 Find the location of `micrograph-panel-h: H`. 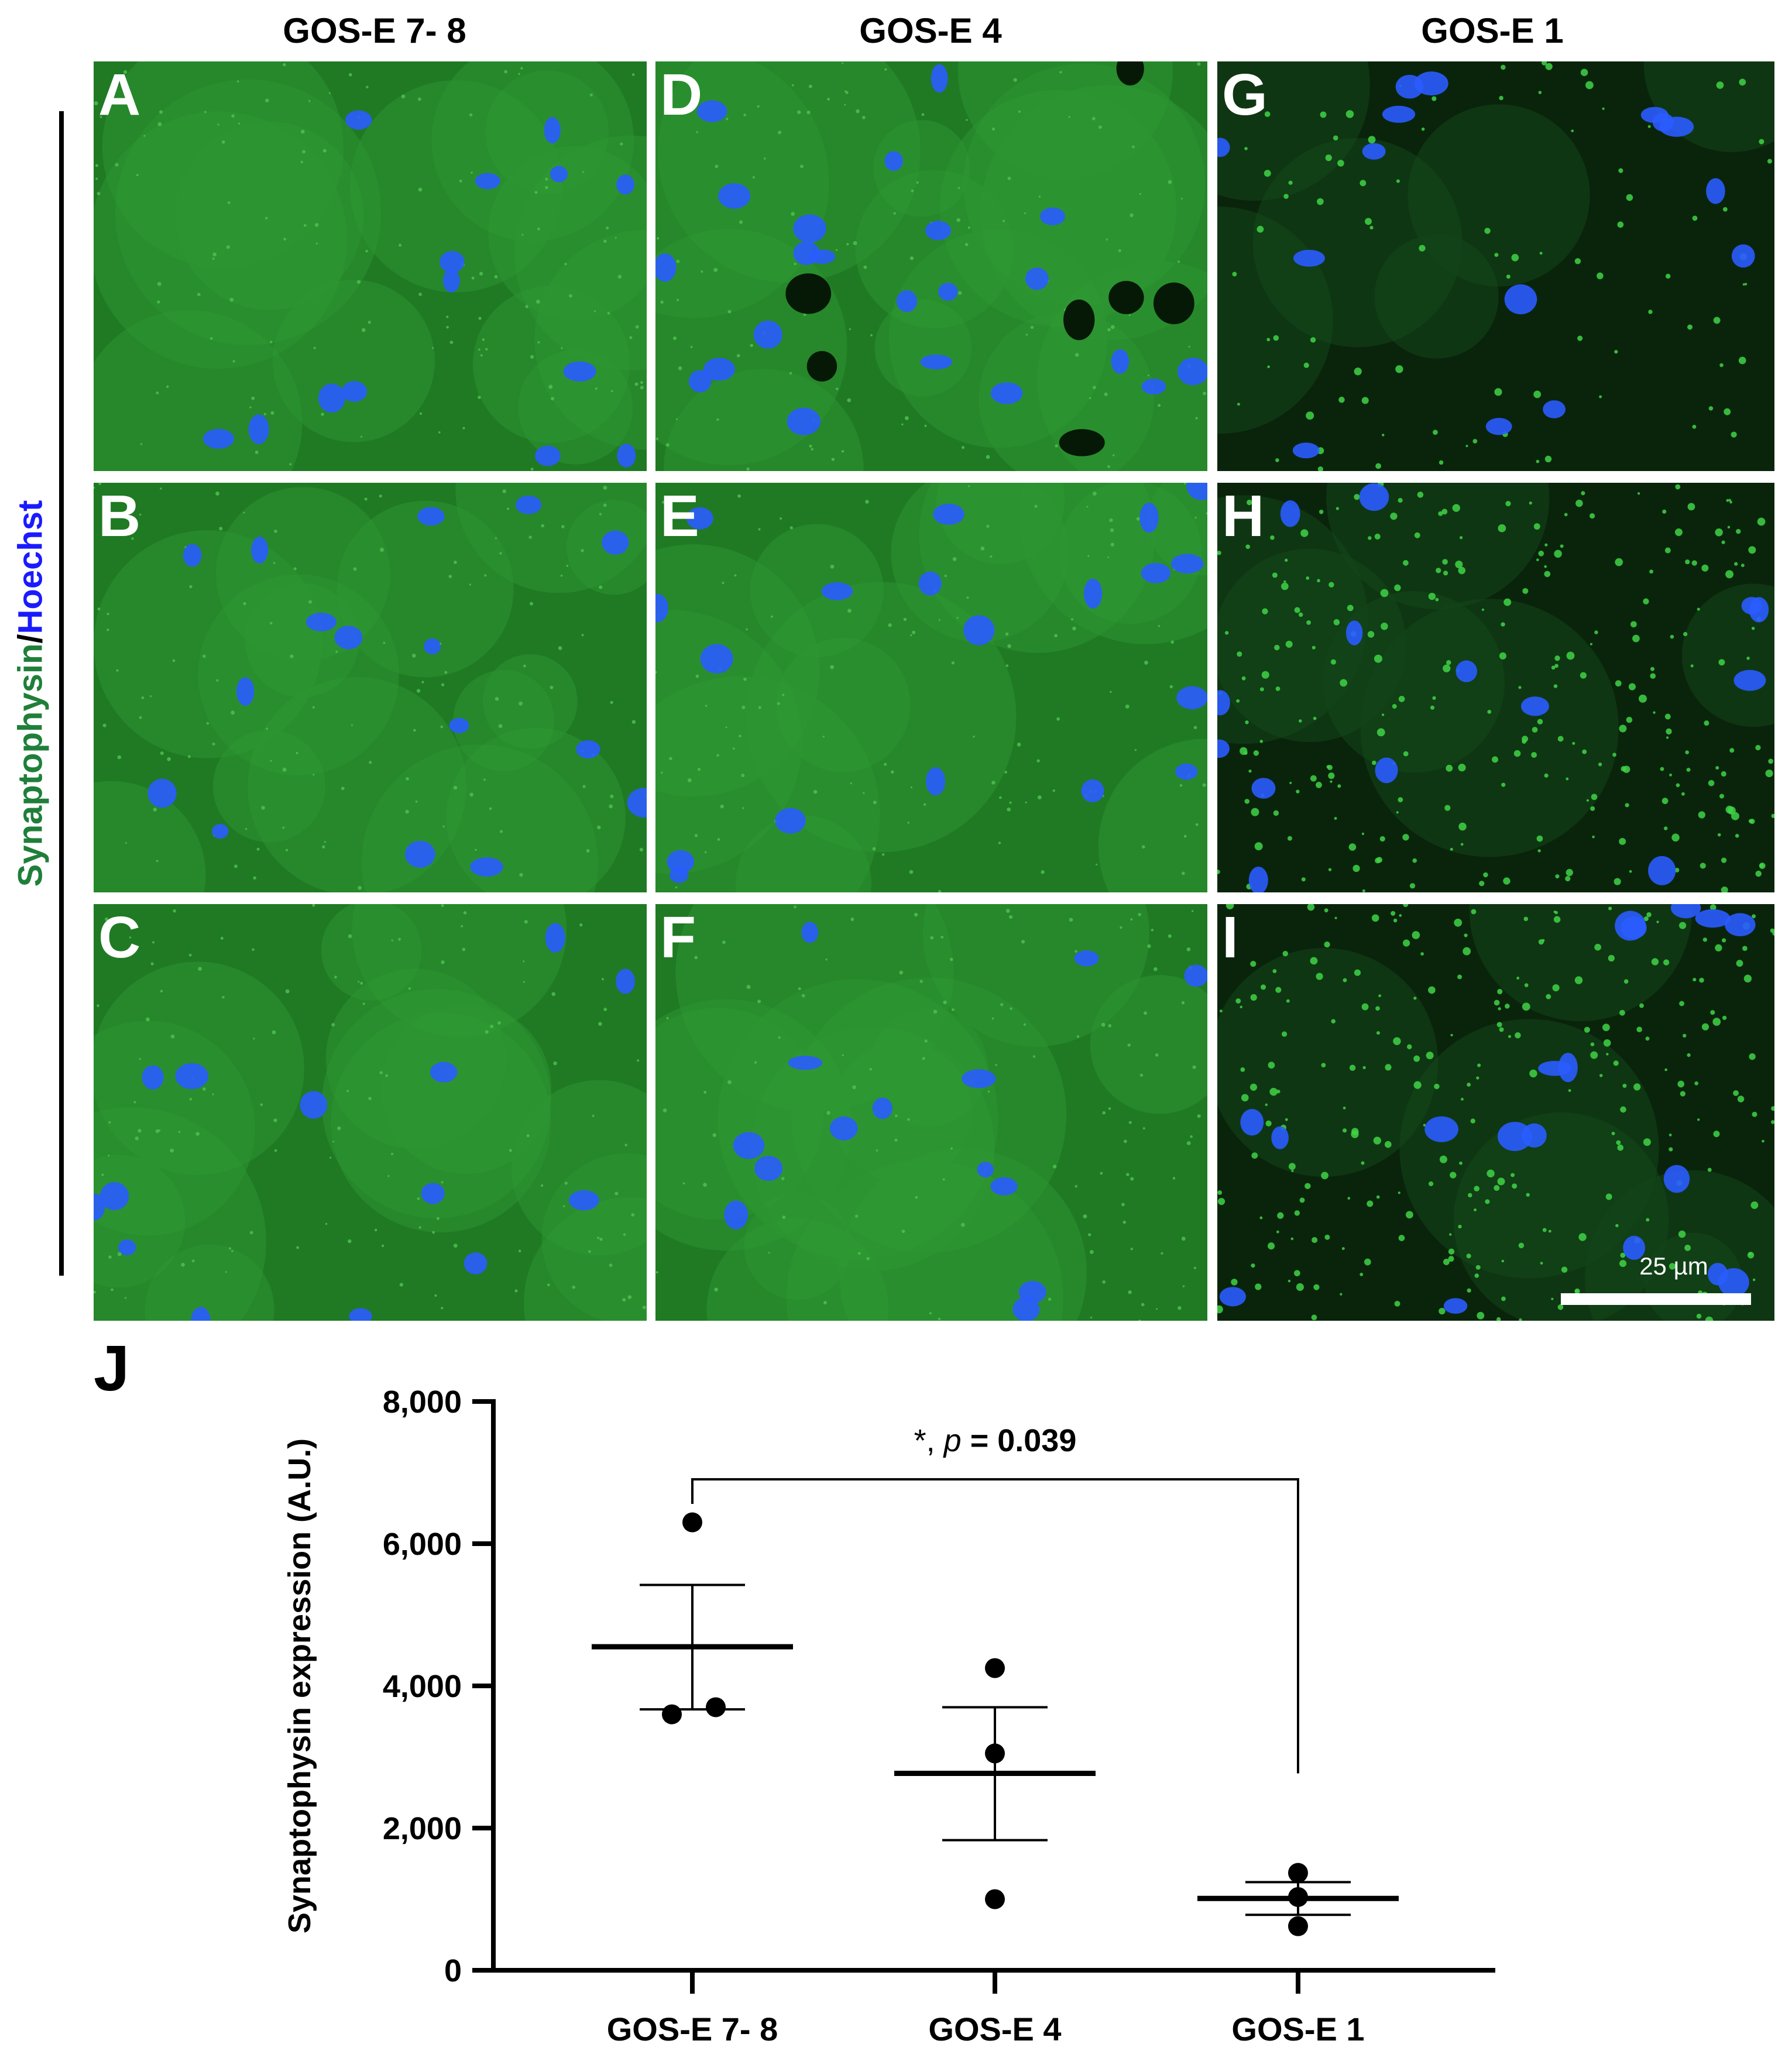

micrograph-panel-h: H is located at coordinates (1495, 687).